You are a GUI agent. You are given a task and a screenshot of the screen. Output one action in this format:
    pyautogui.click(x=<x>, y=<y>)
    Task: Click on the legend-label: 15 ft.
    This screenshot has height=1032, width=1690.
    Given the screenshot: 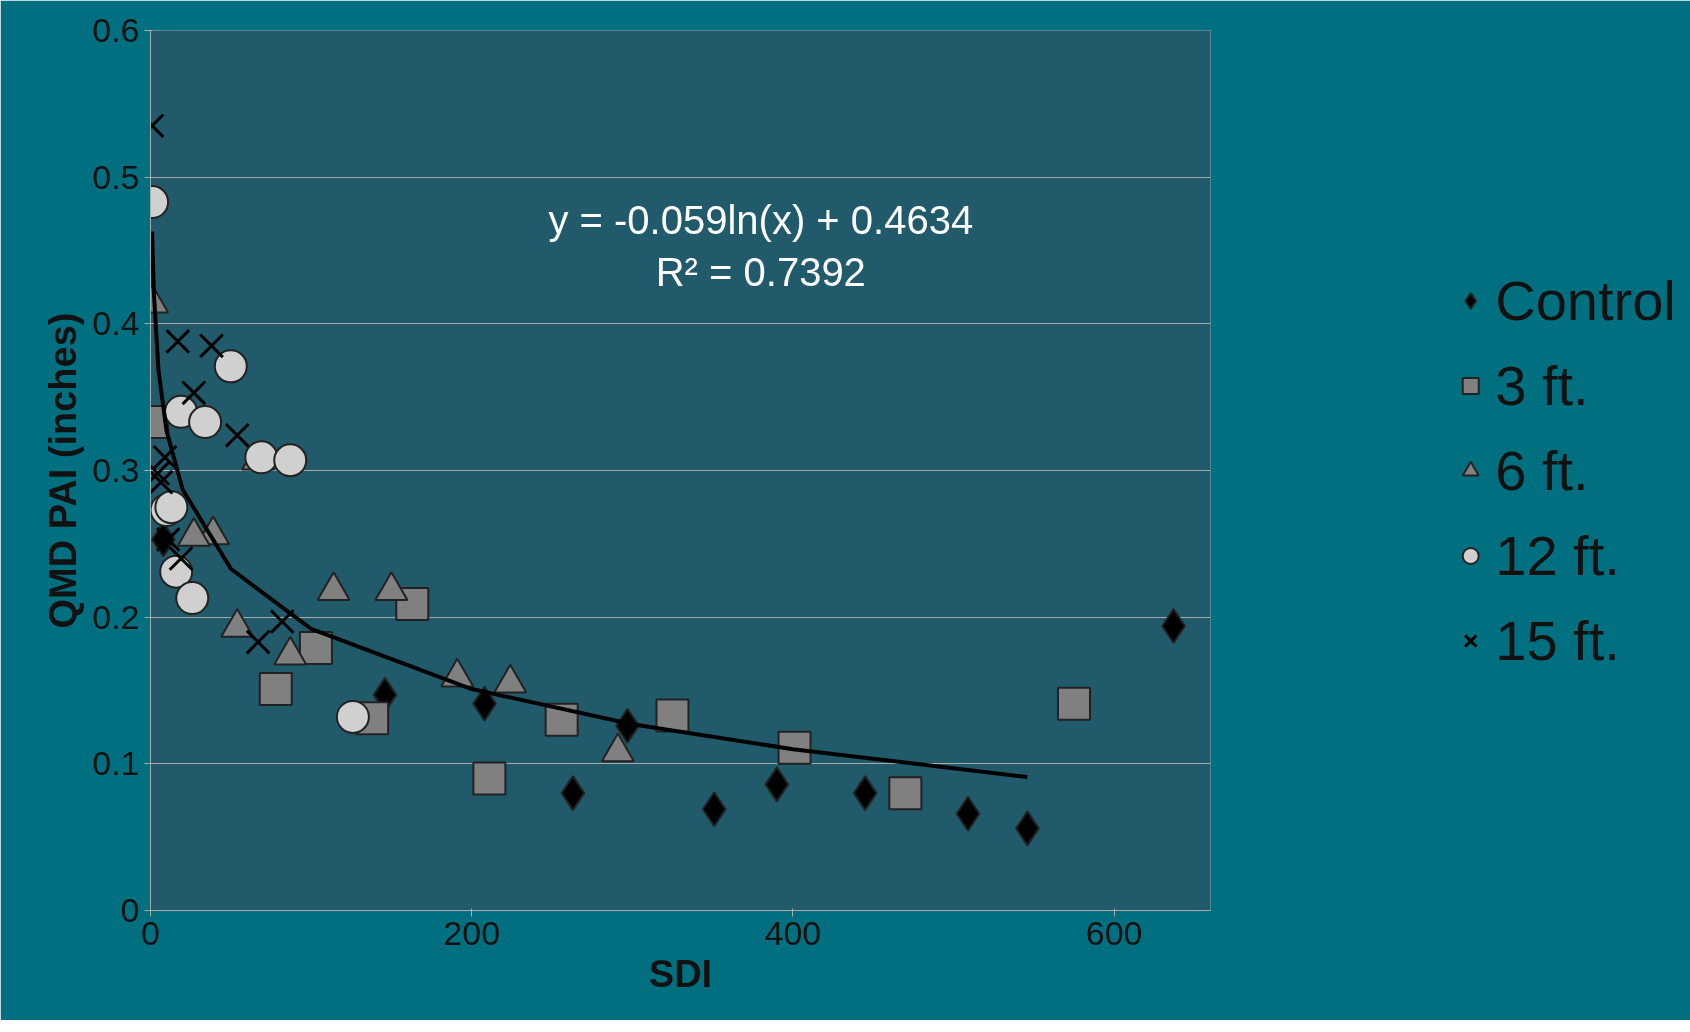 What is the action you would take?
    pyautogui.click(x=1557, y=640)
    